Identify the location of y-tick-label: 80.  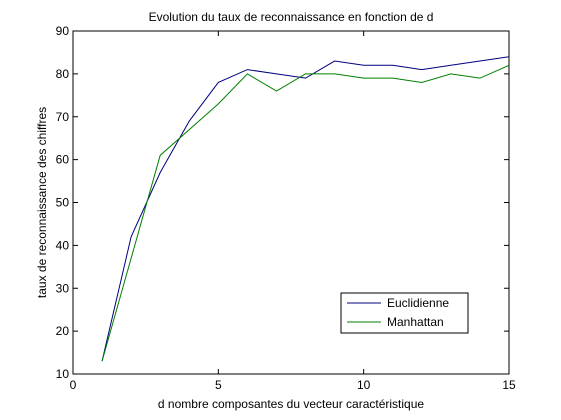
(63, 74).